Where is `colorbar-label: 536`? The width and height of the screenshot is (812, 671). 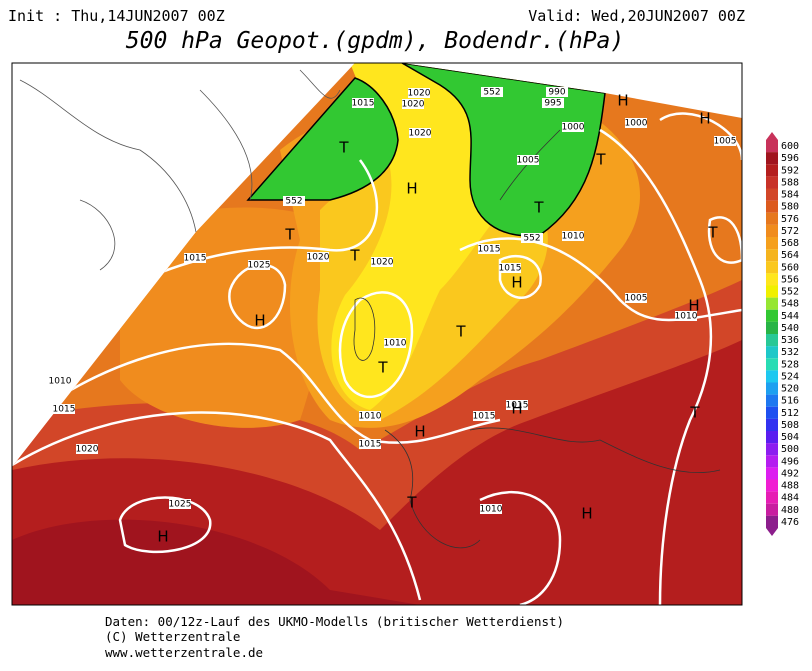
colorbar-label: 536 is located at coordinates (790, 340).